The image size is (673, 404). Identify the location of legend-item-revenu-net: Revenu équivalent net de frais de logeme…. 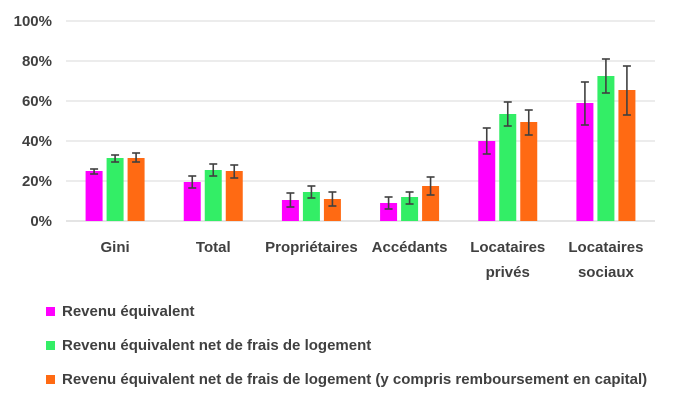
(346, 345).